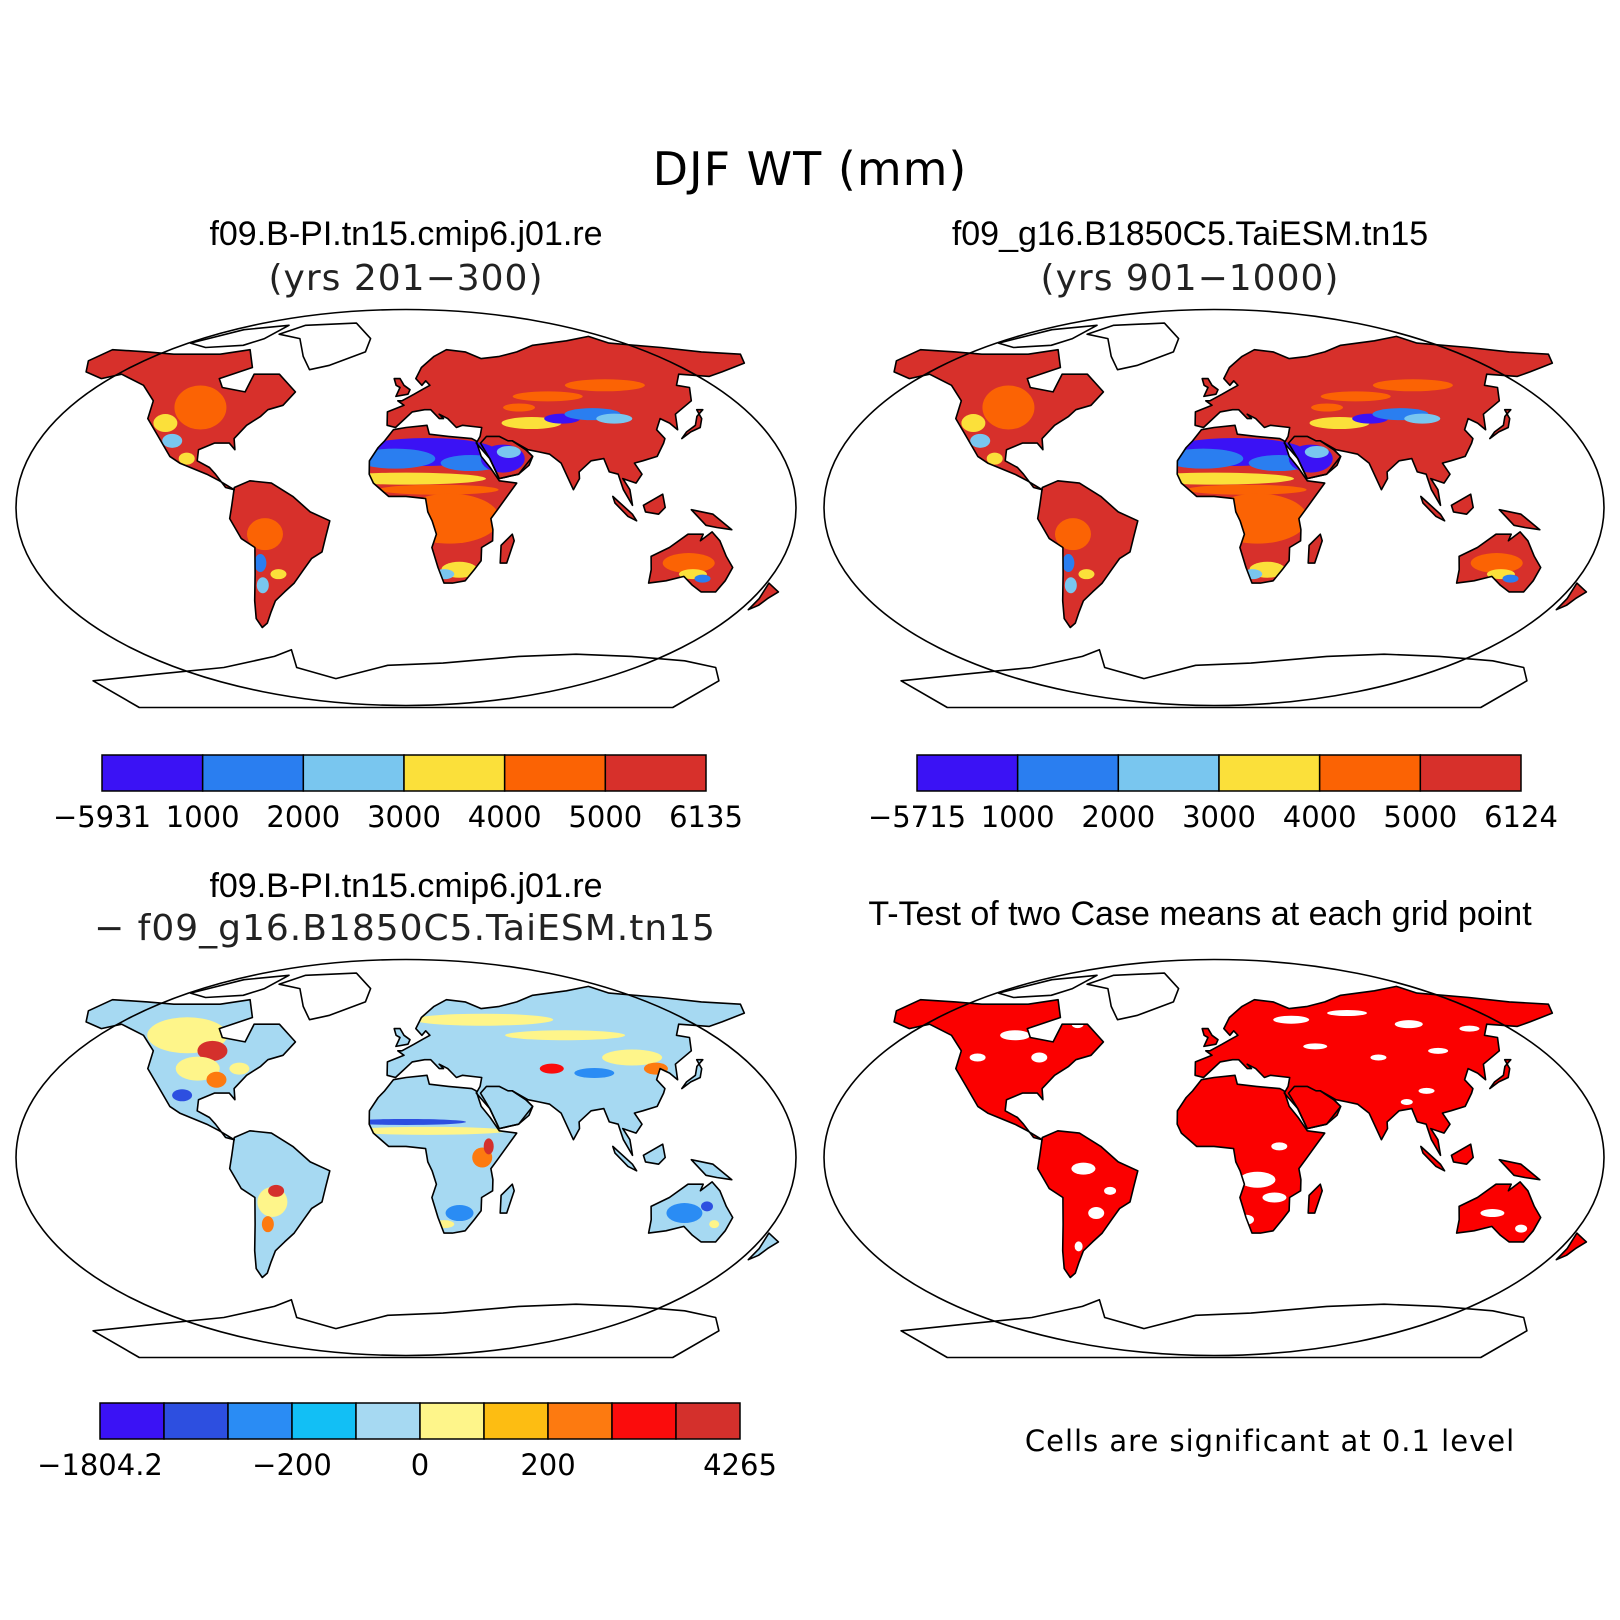 The image size is (1620, 1620). I want to click on colorbar-tick-label: 6124, so click(1521, 817).